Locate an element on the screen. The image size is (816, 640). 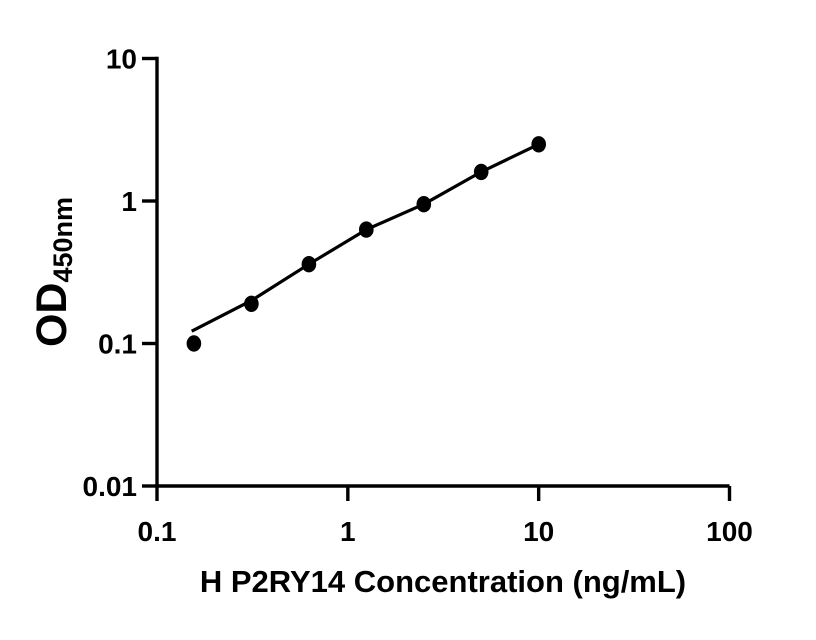
y-axis-title: OD450nm is located at coordinates (53, 272).